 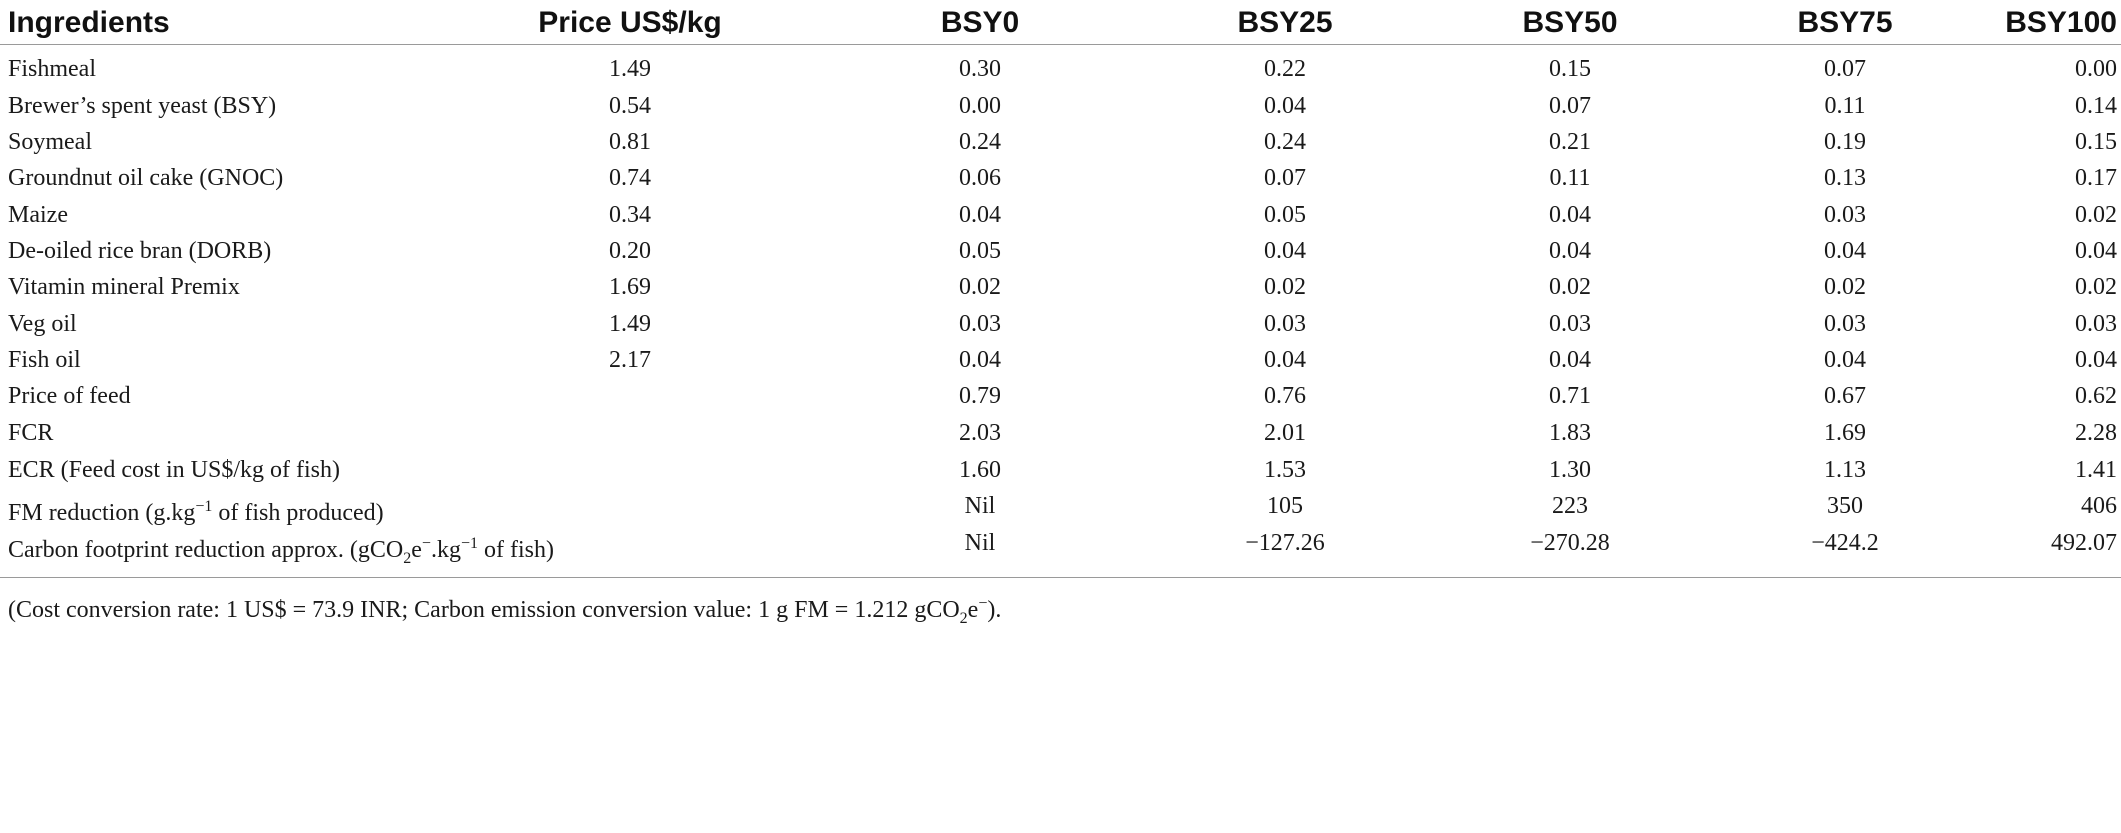 What do you see at coordinates (630, 106) in the screenshot?
I see `cell-price: 0.54` at bounding box center [630, 106].